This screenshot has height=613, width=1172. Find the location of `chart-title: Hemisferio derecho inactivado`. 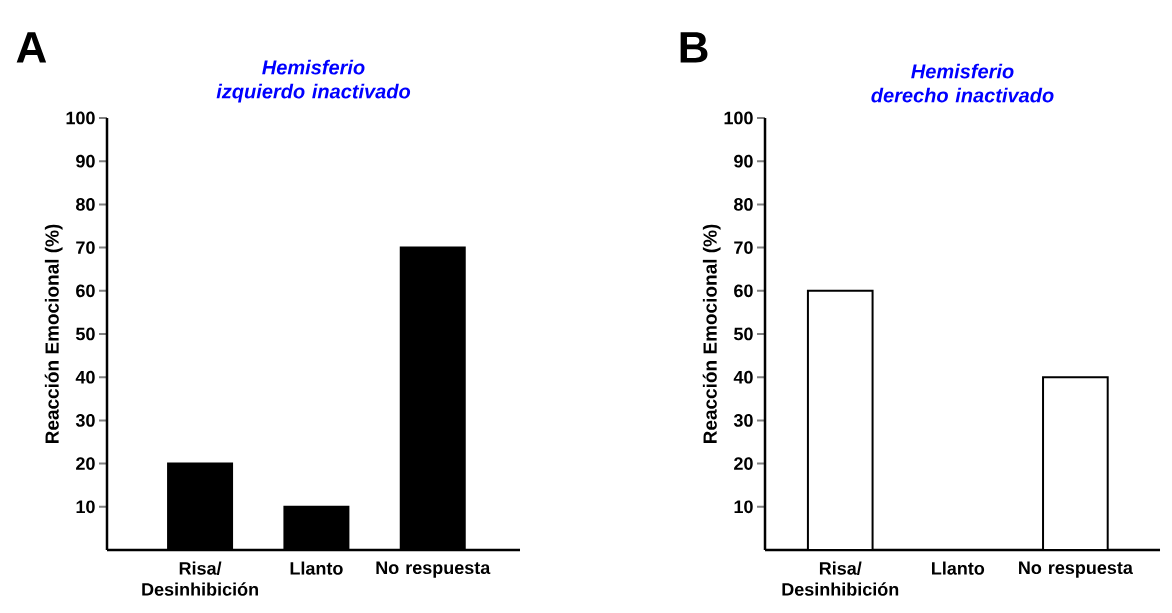

chart-title: Hemisferio derecho inactivado is located at coordinates (962, 83).